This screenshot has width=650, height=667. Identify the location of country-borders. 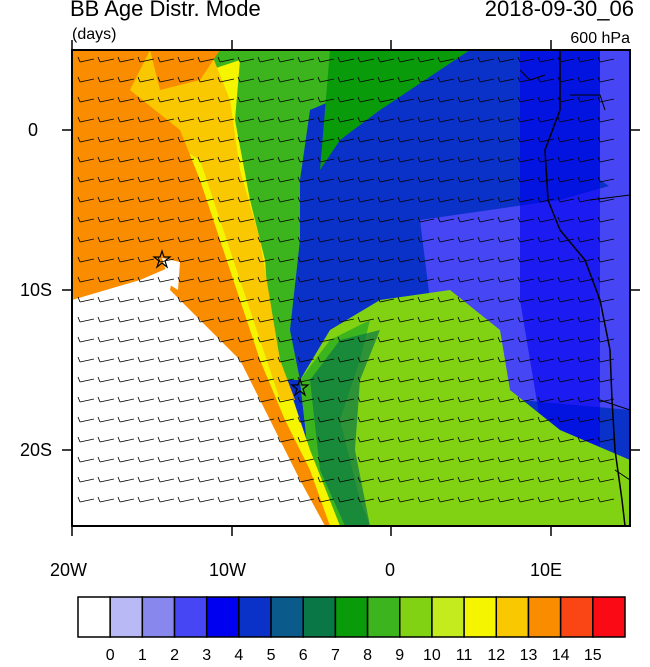
(574, 275).